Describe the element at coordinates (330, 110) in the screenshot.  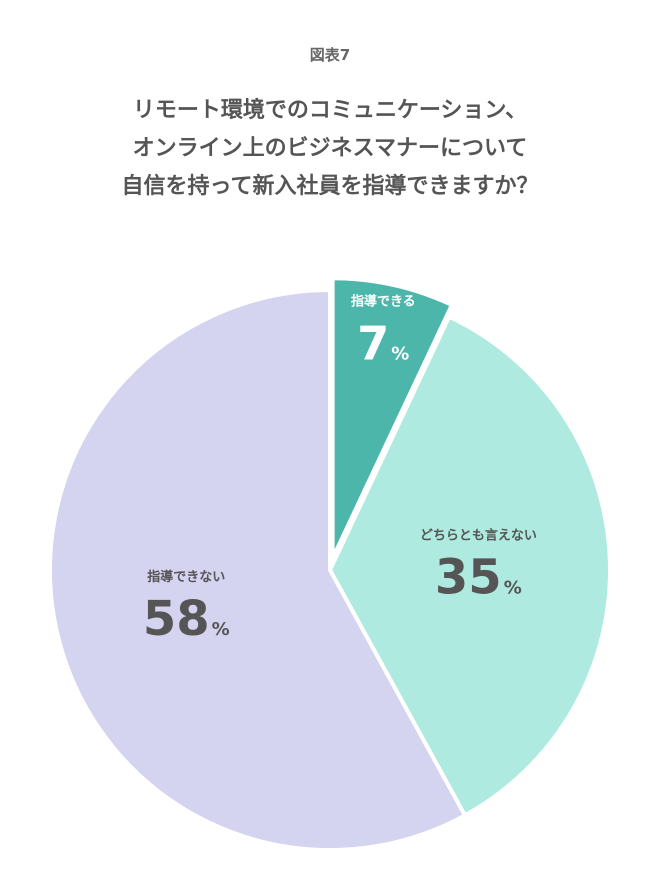
I see `chart-title-line-1: リモート環境でのコミュニケーション、` at that location.